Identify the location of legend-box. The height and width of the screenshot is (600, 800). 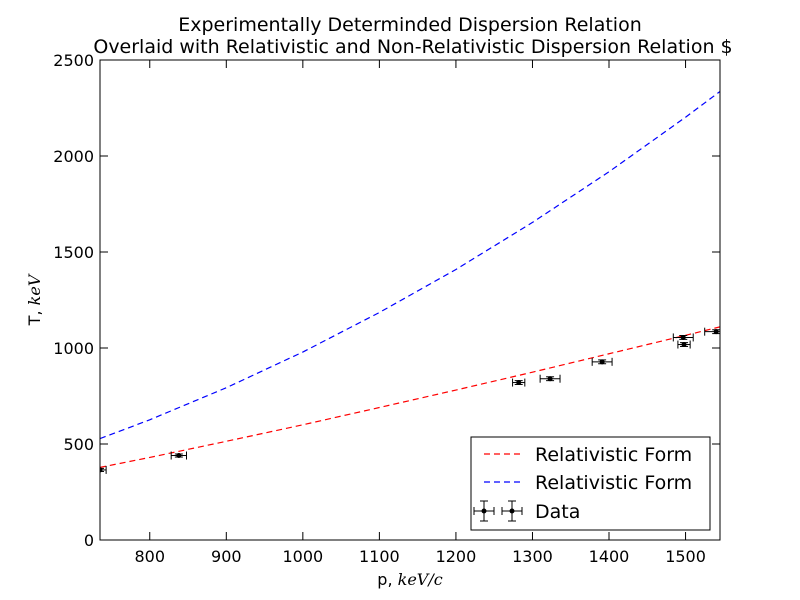
(590, 483).